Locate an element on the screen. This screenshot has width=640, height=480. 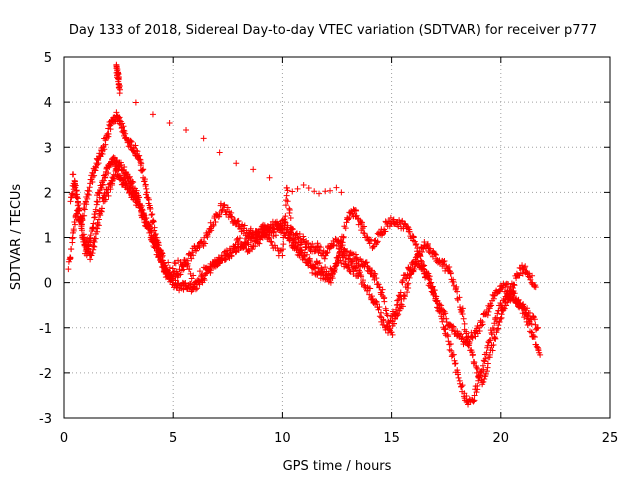
y-tick-label: -3 is located at coordinates (45, 419).